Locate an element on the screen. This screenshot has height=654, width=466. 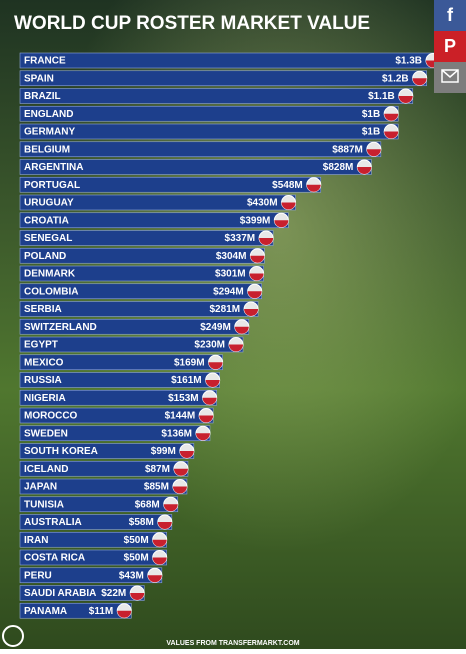
category-label: PANAMA is located at coordinates (45, 611).